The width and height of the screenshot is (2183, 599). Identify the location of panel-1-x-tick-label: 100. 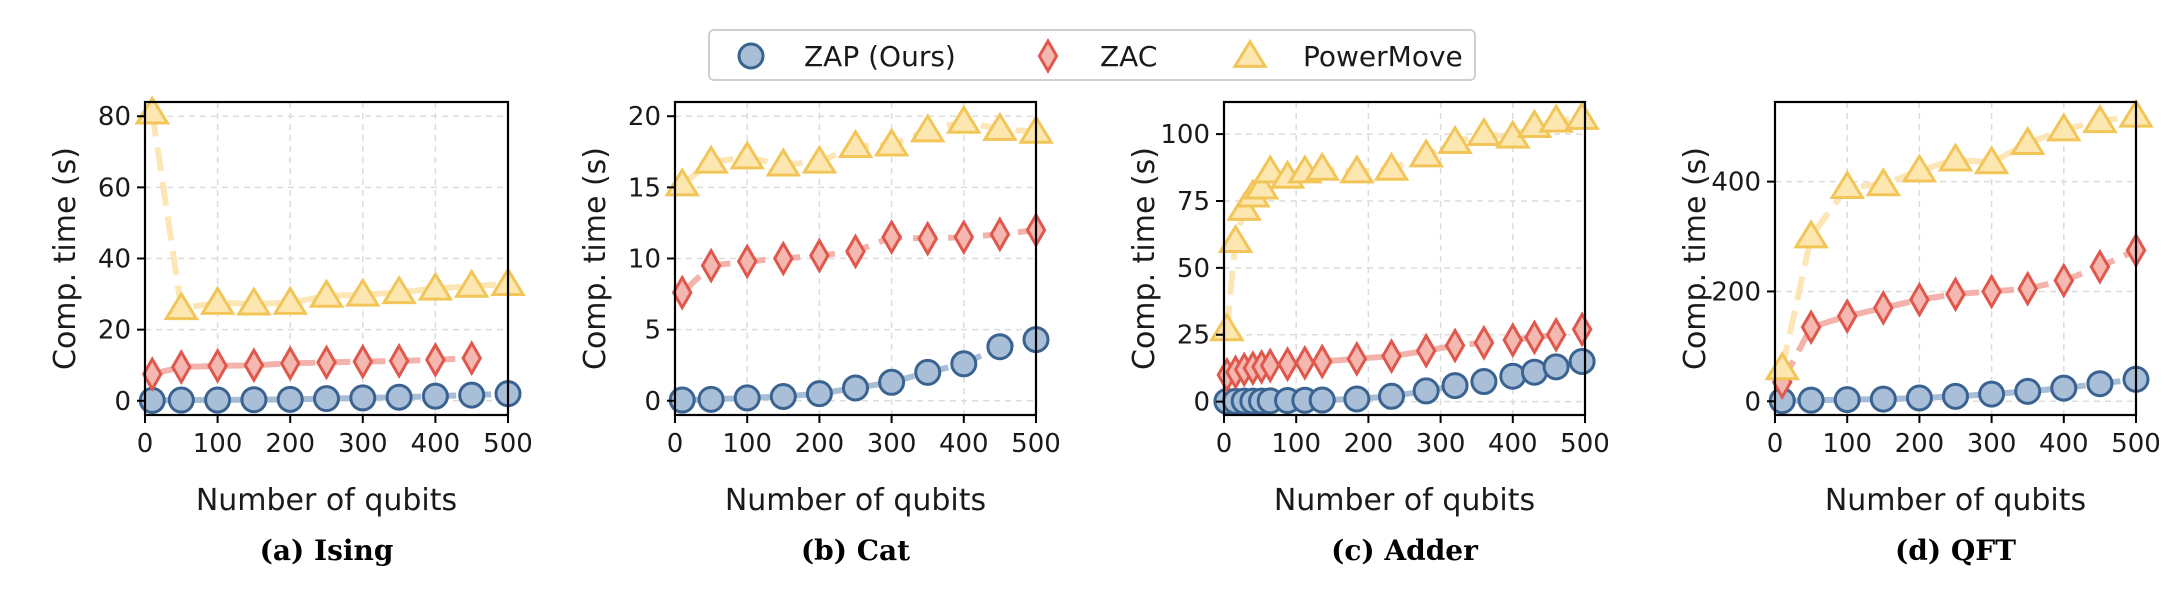
(218, 444).